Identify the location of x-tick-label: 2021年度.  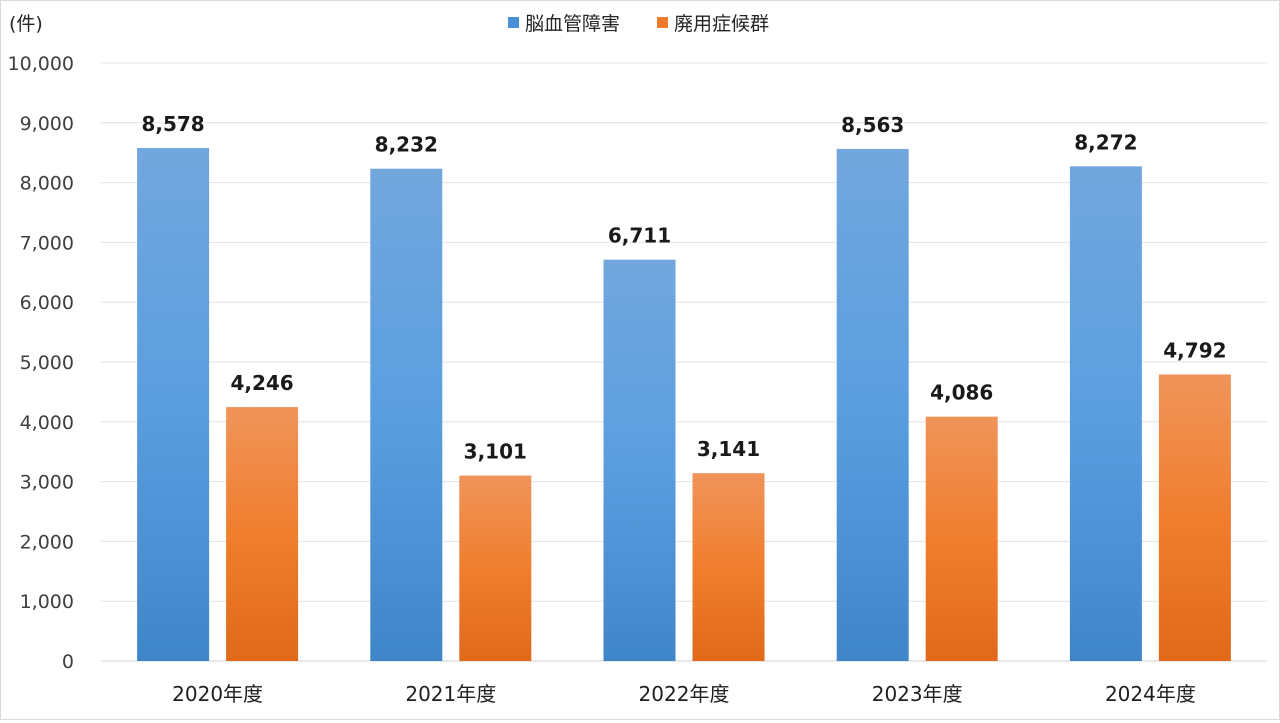
(450, 694).